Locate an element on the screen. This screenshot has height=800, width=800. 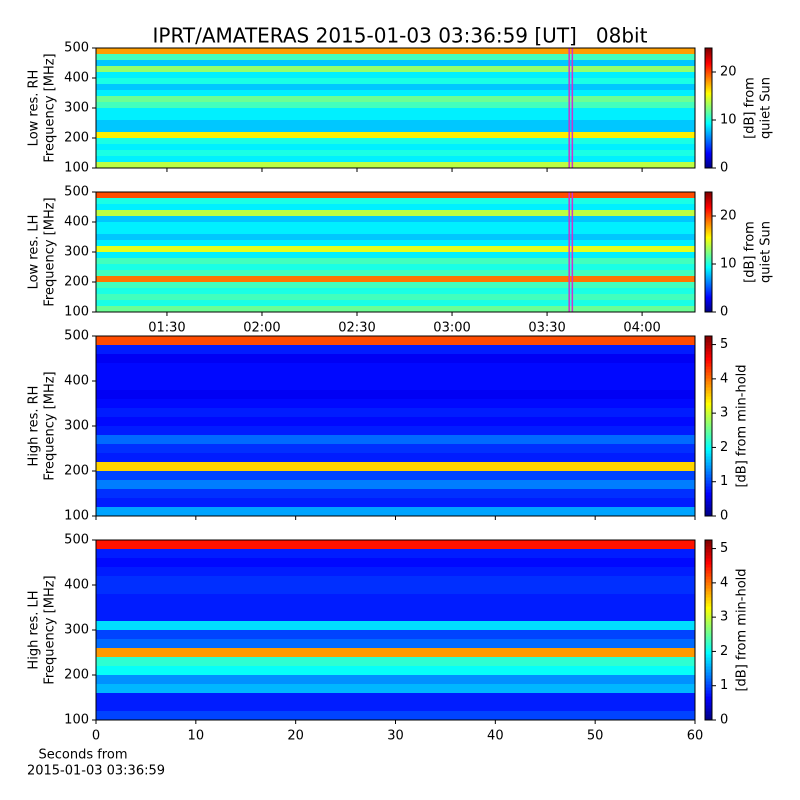
y-tick-label: 300 is located at coordinates (76, 426).